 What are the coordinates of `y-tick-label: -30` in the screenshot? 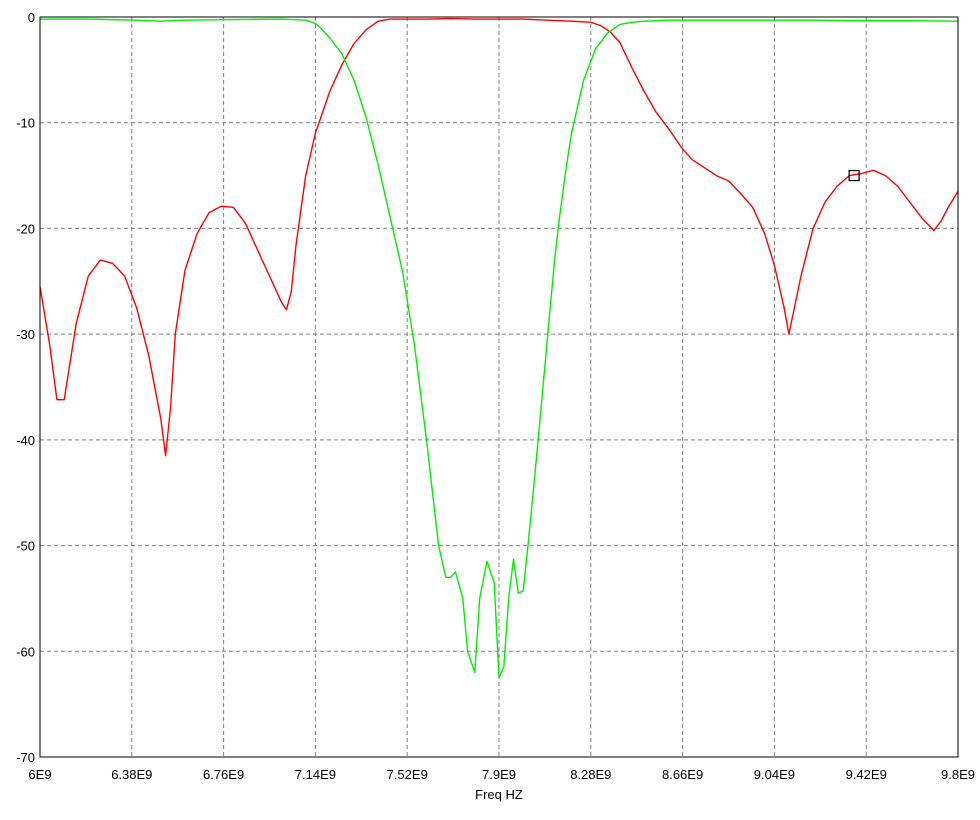 It's located at (25, 334).